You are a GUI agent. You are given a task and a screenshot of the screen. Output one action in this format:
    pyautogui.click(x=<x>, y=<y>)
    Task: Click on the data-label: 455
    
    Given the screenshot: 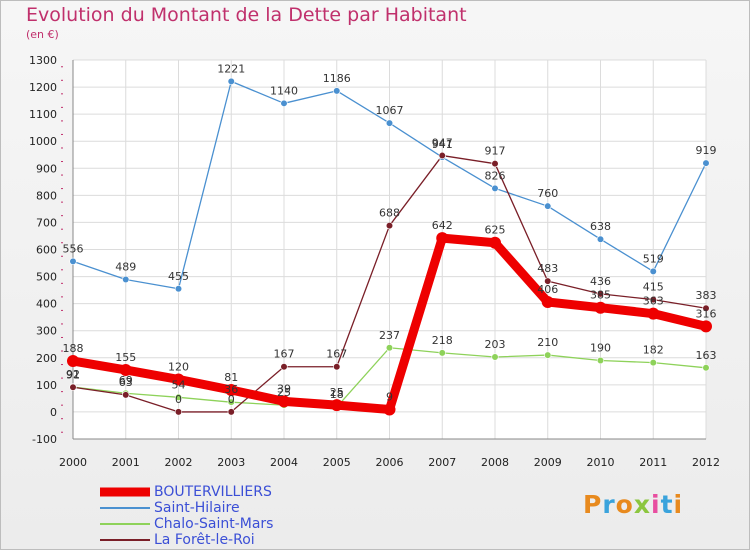 What is the action you would take?
    pyautogui.click(x=178, y=276)
    